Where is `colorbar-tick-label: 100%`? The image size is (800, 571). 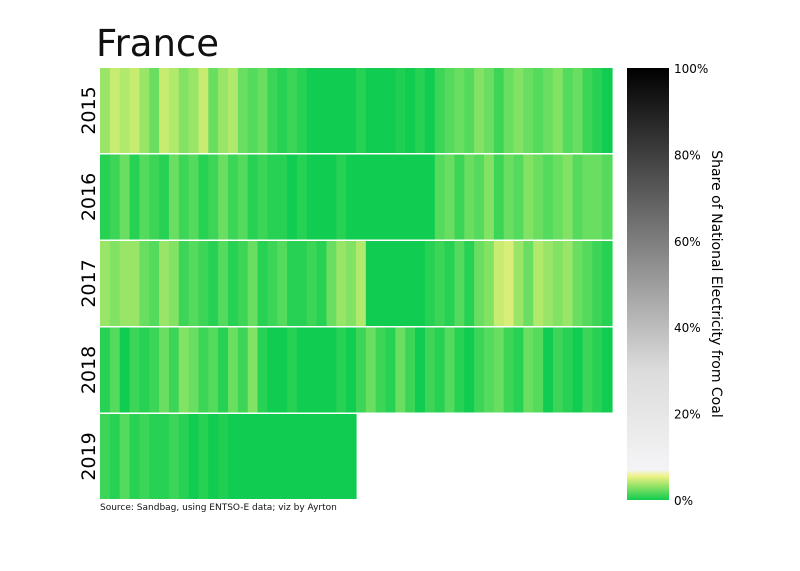
colorbar-tick-label: 100% is located at coordinates (691, 69).